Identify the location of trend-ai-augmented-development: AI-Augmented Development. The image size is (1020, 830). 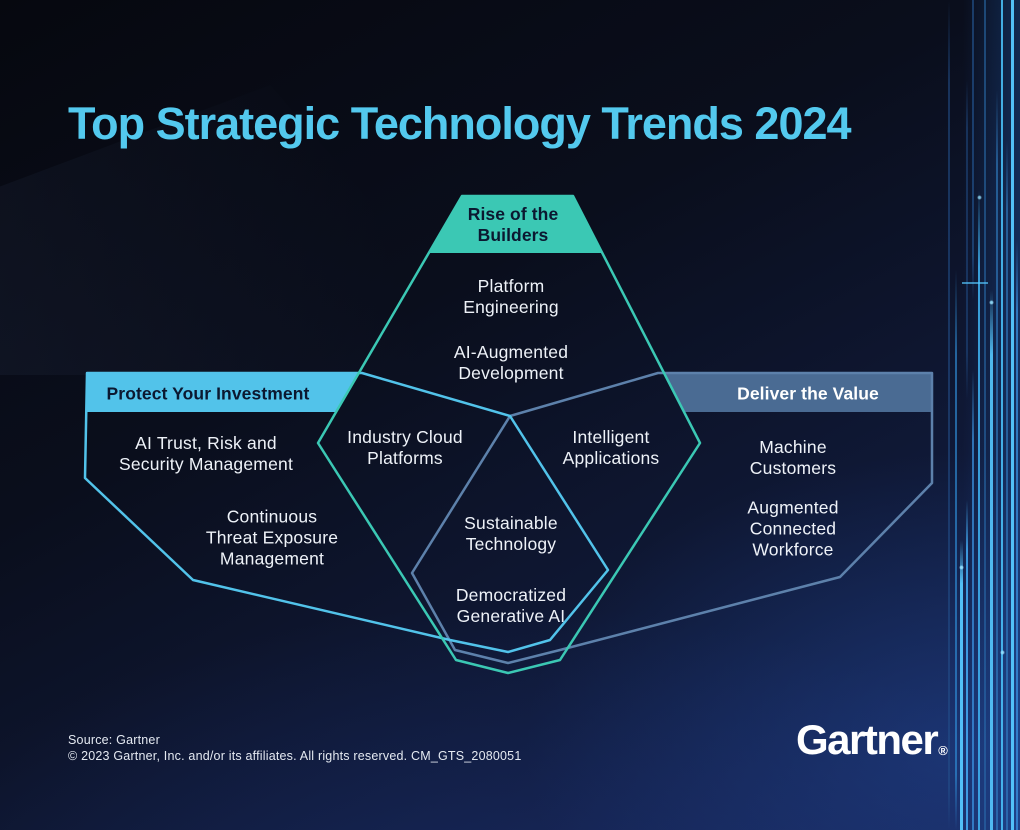
(511, 362).